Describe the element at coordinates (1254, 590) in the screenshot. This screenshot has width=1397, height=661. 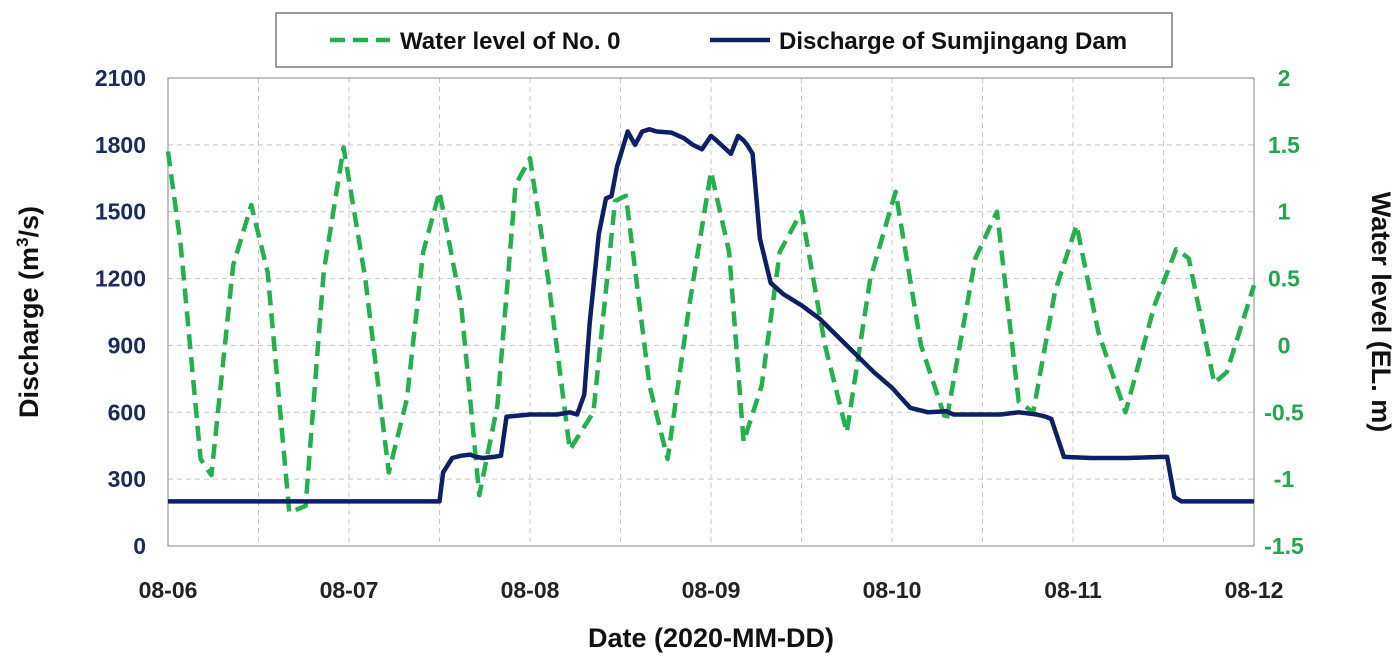
I see `x-tick-label: 08-12` at that location.